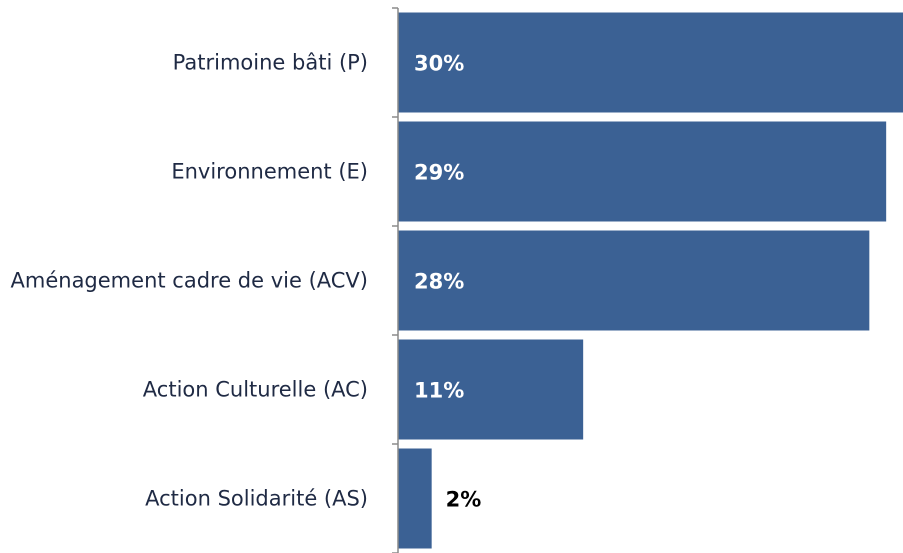 The height and width of the screenshot is (553, 903). What do you see at coordinates (439, 282) in the screenshot?
I see `data-label: 28%` at bounding box center [439, 282].